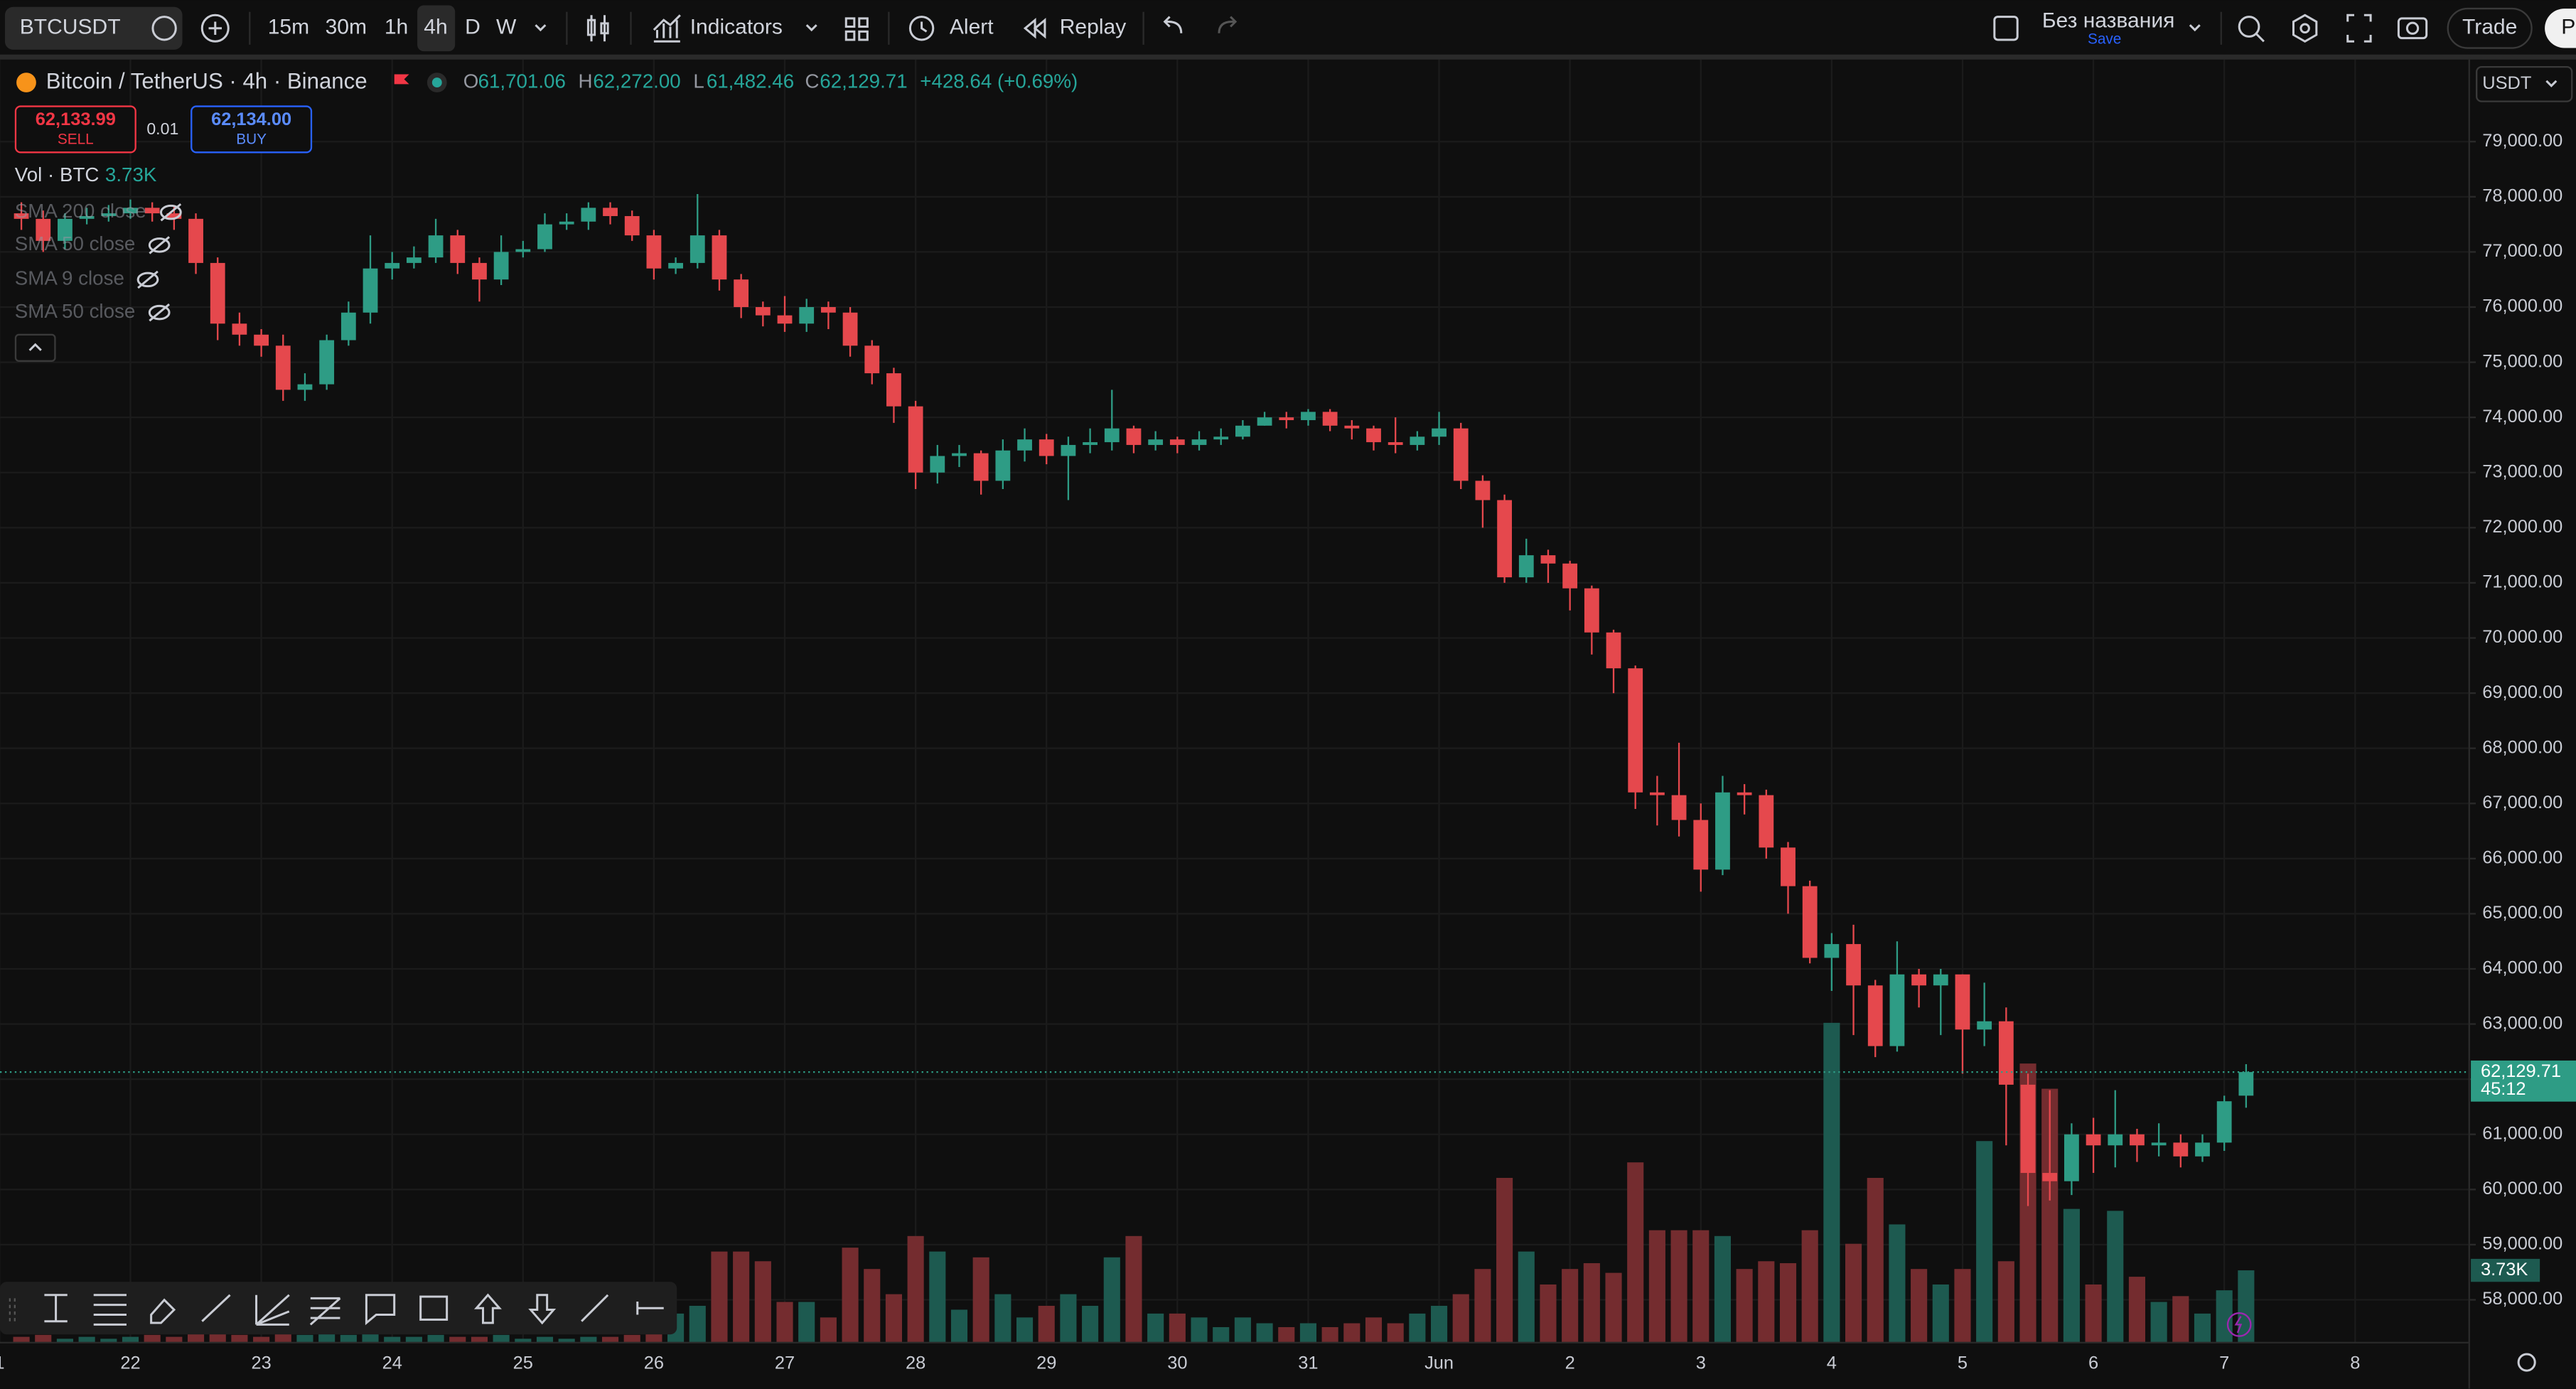  Describe the element at coordinates (251, 139) in the screenshot. I see `buy-label: BUY` at that location.